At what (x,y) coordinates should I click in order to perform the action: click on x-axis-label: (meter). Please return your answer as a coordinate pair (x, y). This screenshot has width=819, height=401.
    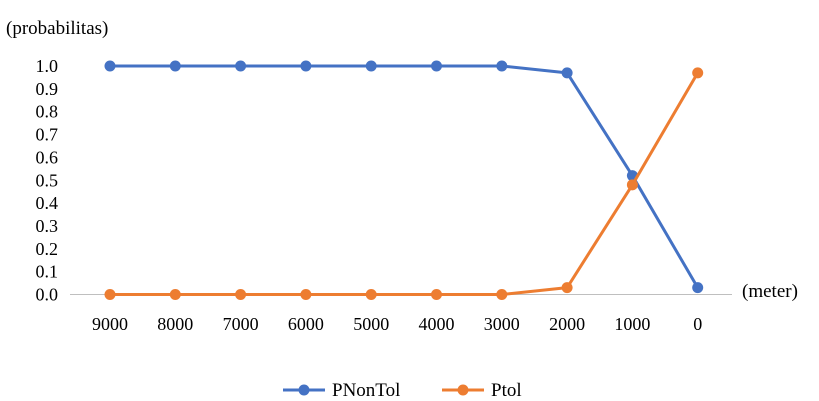
    Looking at the image, I should click on (770, 291).